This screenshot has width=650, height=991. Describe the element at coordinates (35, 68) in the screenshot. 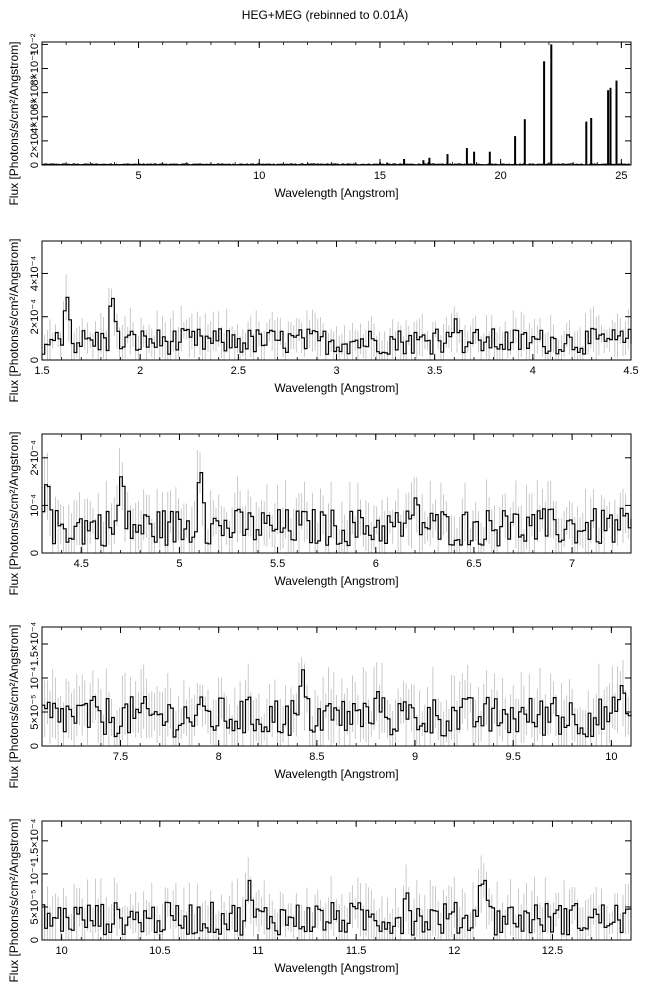

I see `y-tick-label: 8×10⁻³` at that location.